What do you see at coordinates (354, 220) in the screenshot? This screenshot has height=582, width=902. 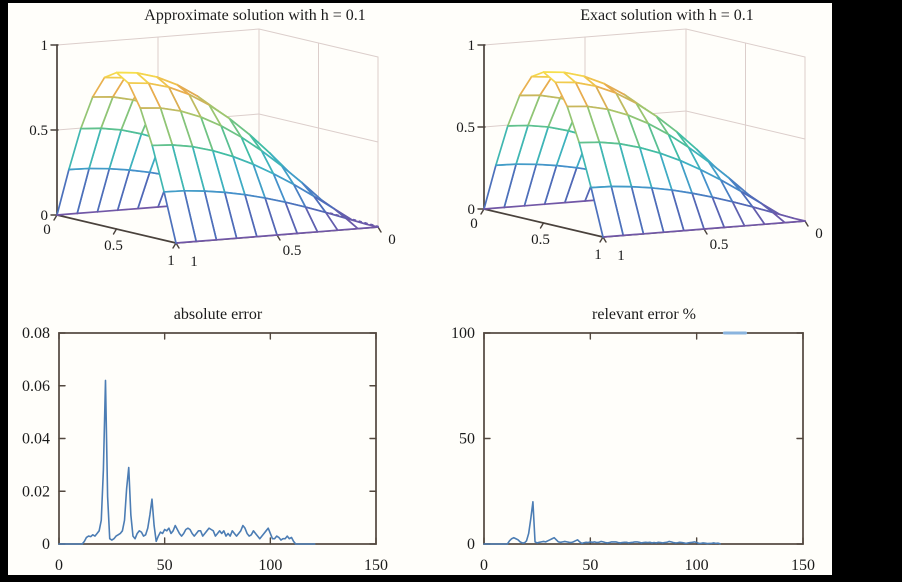 I see `dotted-boundary-tail` at bounding box center [354, 220].